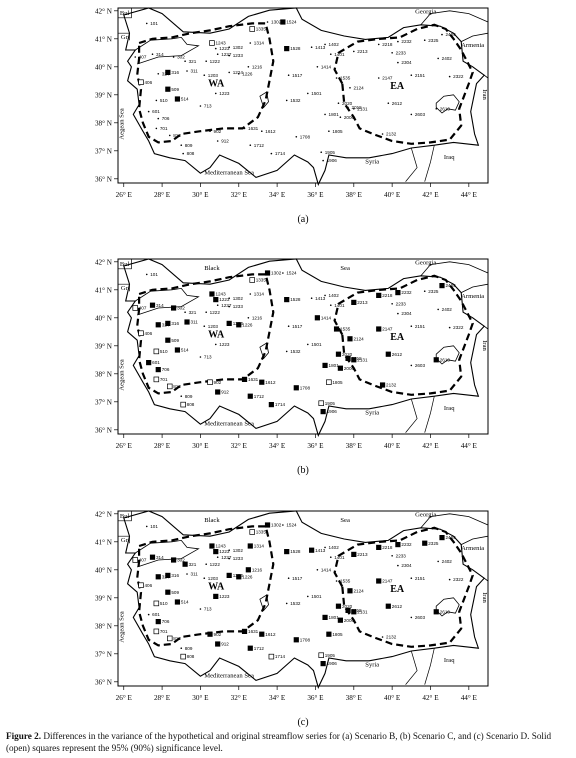 The width and height of the screenshot is (576, 758). I want to click on label-syria: Syria, so click(372, 412).